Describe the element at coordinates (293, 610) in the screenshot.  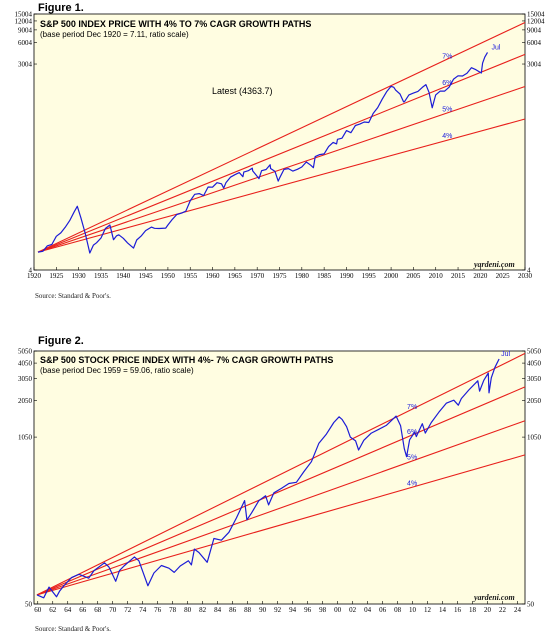
I see `x-tick-label: 94` at that location.